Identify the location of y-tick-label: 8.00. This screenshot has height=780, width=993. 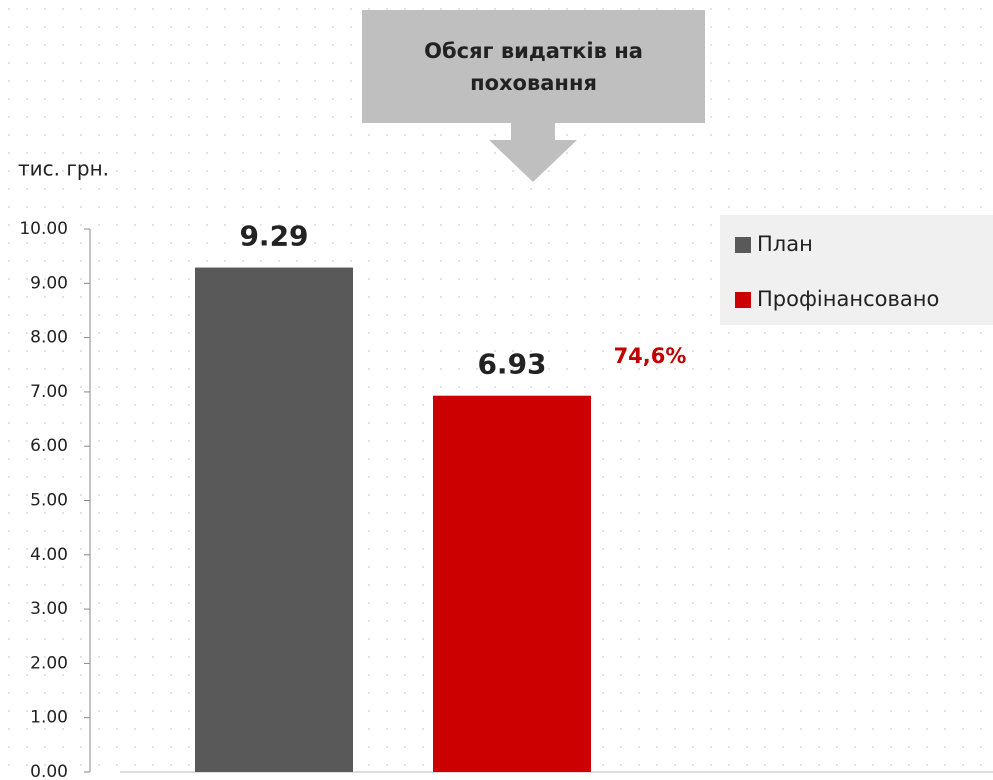
(49, 338).